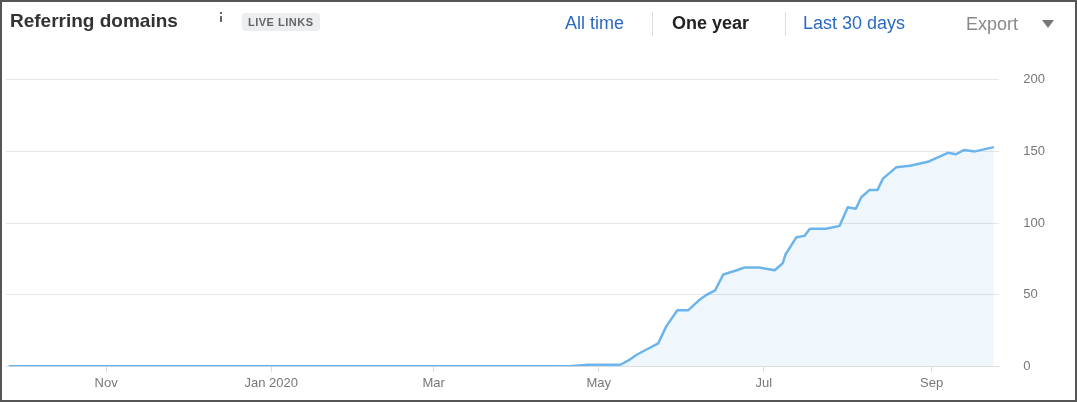 This screenshot has width=1077, height=402. I want to click on y-tick-label: 50, so click(1030, 294).